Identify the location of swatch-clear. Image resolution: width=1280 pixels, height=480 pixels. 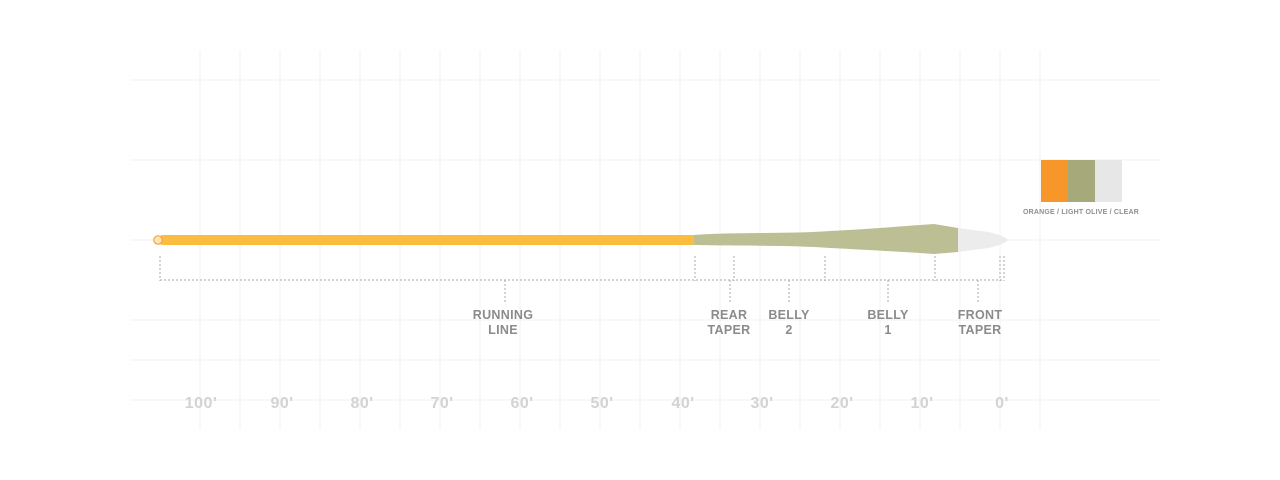
(1108, 181).